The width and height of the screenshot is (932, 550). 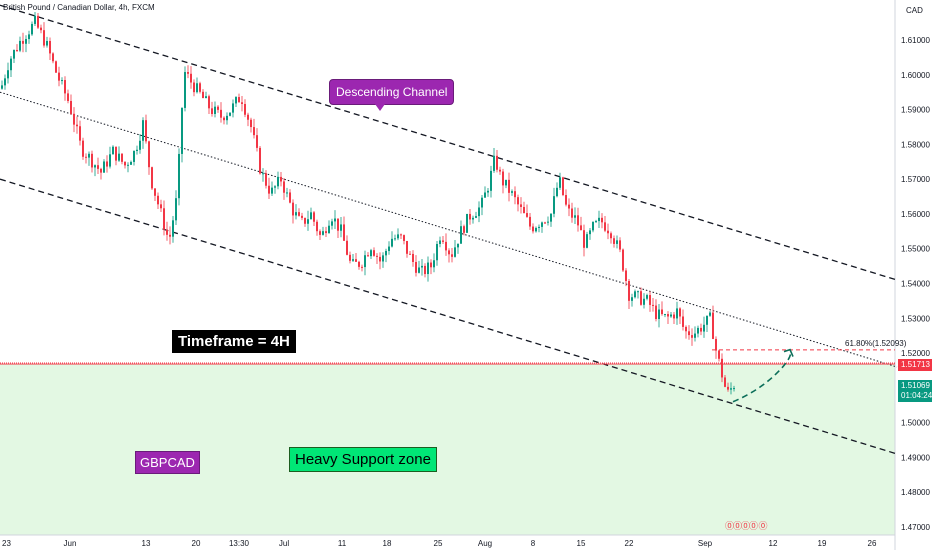 I want to click on x-tick-label: 23, so click(x=6, y=543).